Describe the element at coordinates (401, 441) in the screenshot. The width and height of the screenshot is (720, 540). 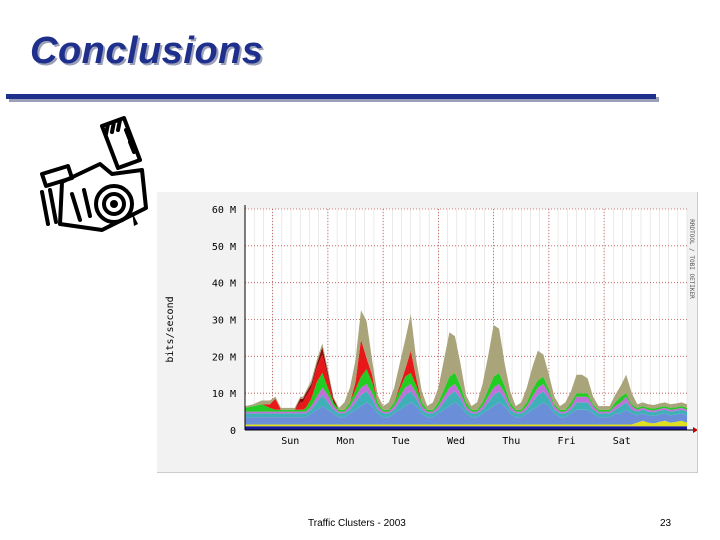
I see `x-tick-label: Tue` at that location.